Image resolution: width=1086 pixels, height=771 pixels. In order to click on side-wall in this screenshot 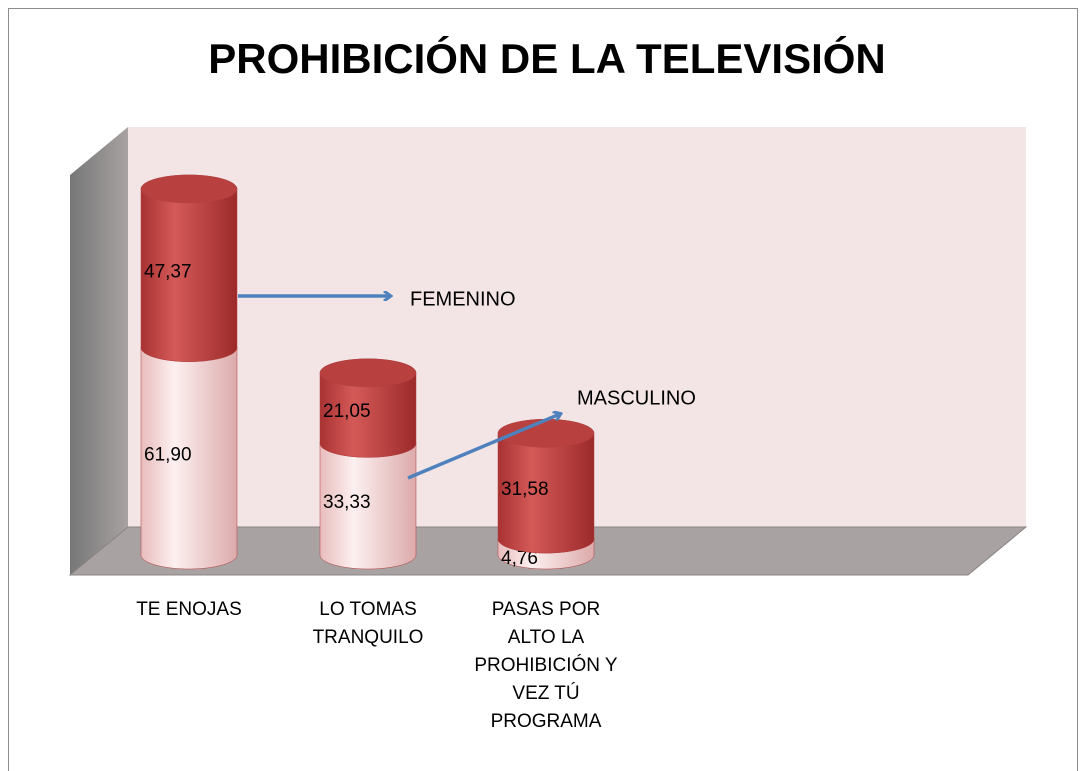, I will do `click(99, 351)`.